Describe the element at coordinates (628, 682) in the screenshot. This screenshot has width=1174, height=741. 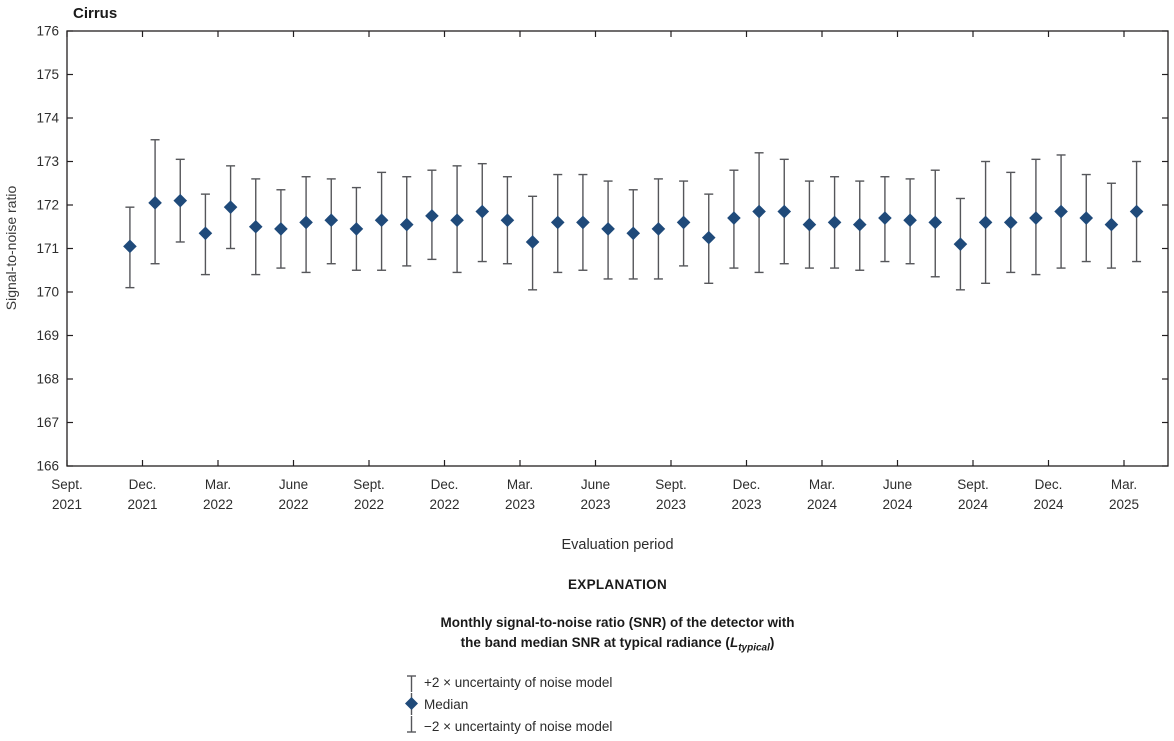
I see `legend-item-upper-uncertainty: +2 × uncertainty of noise model` at that location.